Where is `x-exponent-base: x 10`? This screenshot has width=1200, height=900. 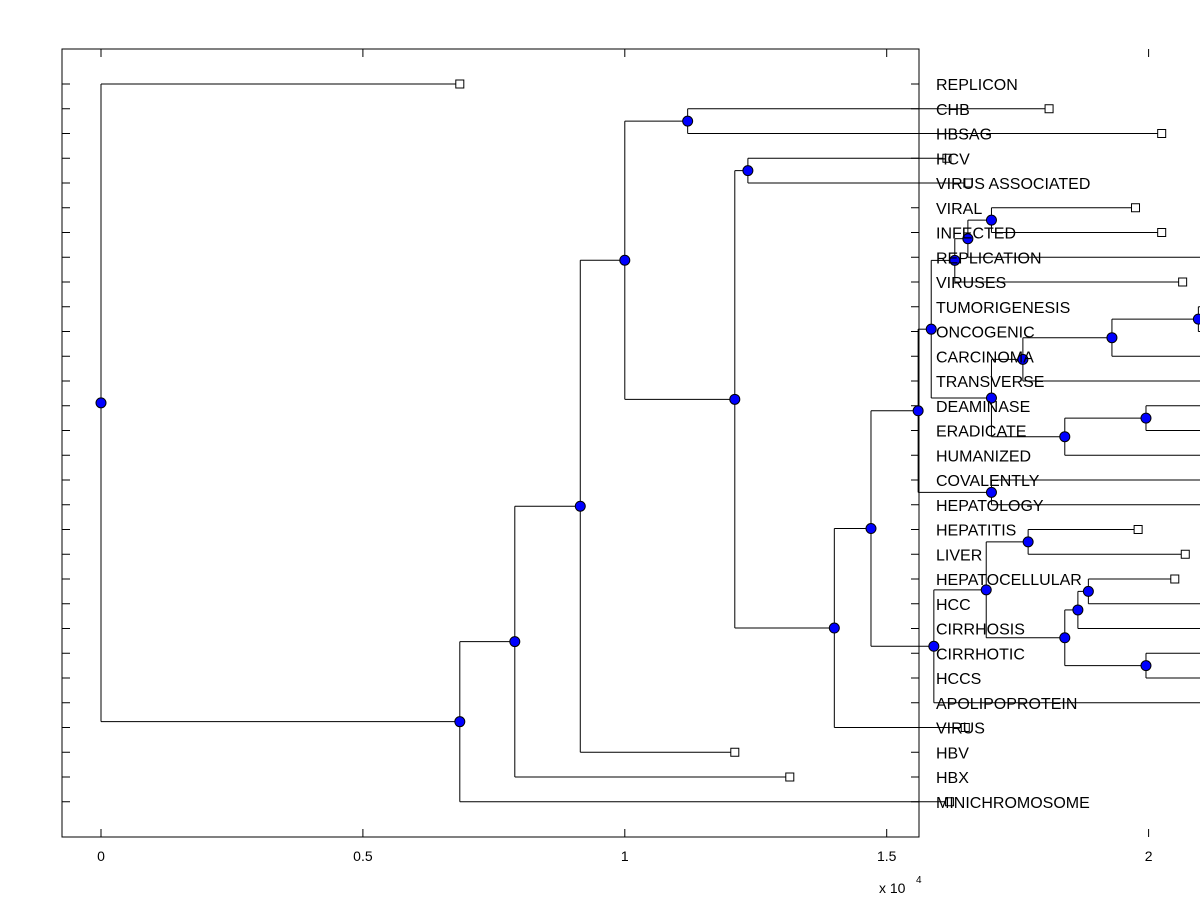 x-exponent-base: x 10 is located at coordinates (892, 888).